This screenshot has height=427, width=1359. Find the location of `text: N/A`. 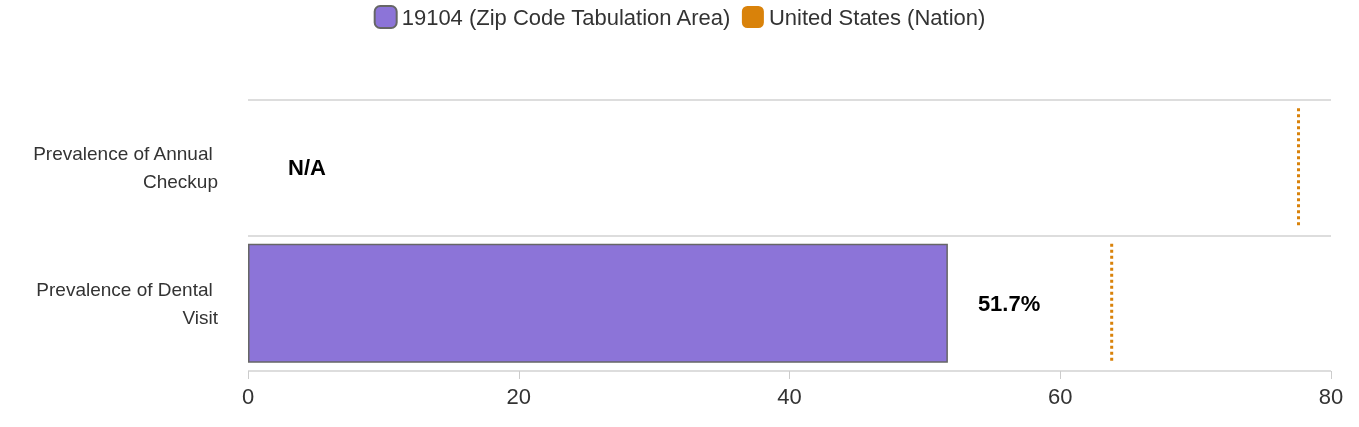

text: N/A is located at coordinates (307, 168).